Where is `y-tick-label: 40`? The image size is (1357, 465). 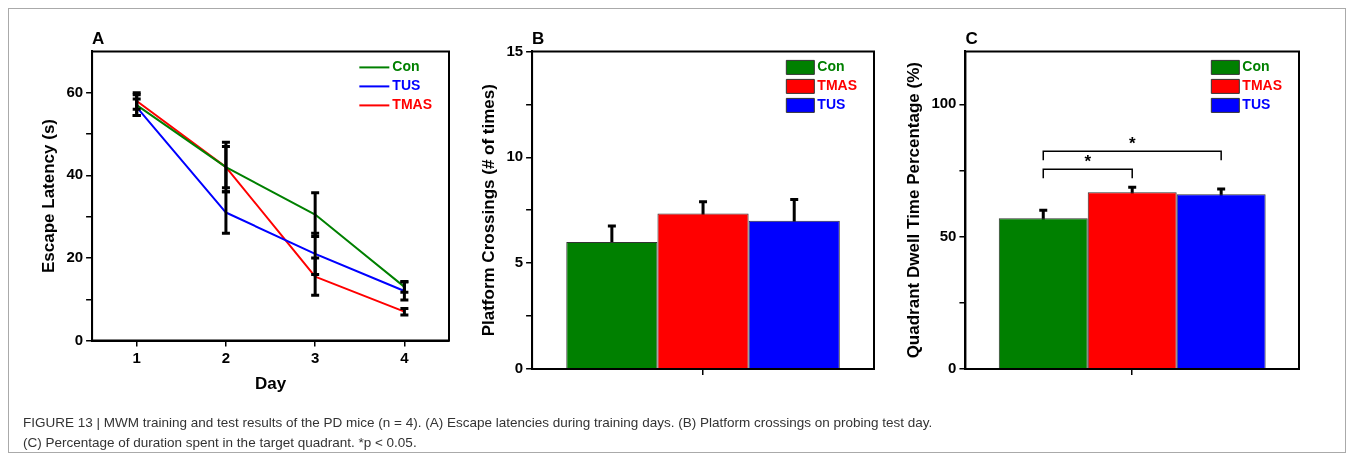
y-tick-label: 40 is located at coordinates (75, 174).